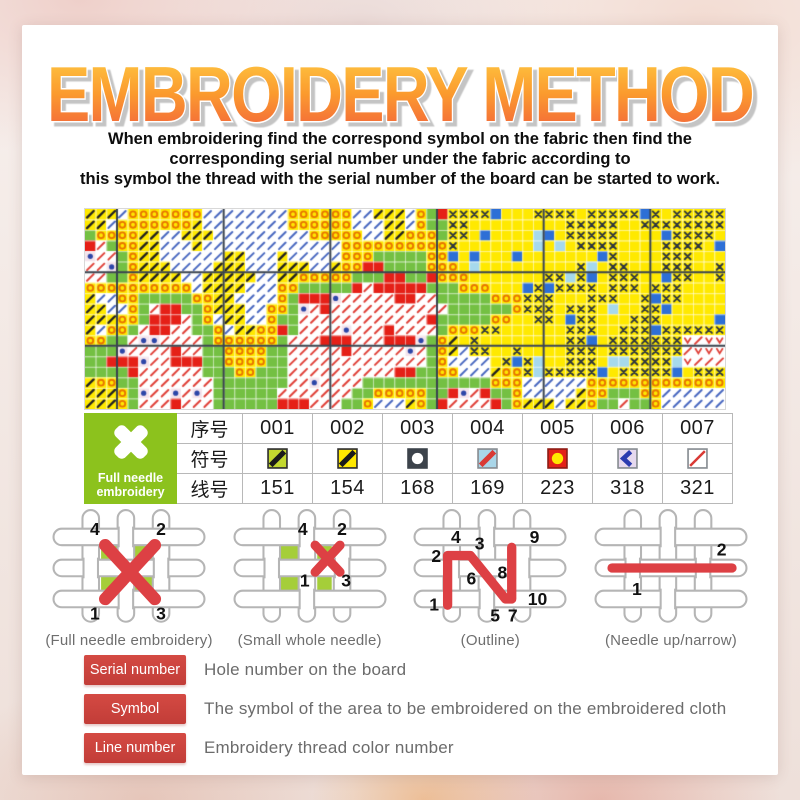 The height and width of the screenshot is (800, 800). I want to click on diagram-needle-up-narrow: 1 2 (Needle up/narrow), so click(671, 578).